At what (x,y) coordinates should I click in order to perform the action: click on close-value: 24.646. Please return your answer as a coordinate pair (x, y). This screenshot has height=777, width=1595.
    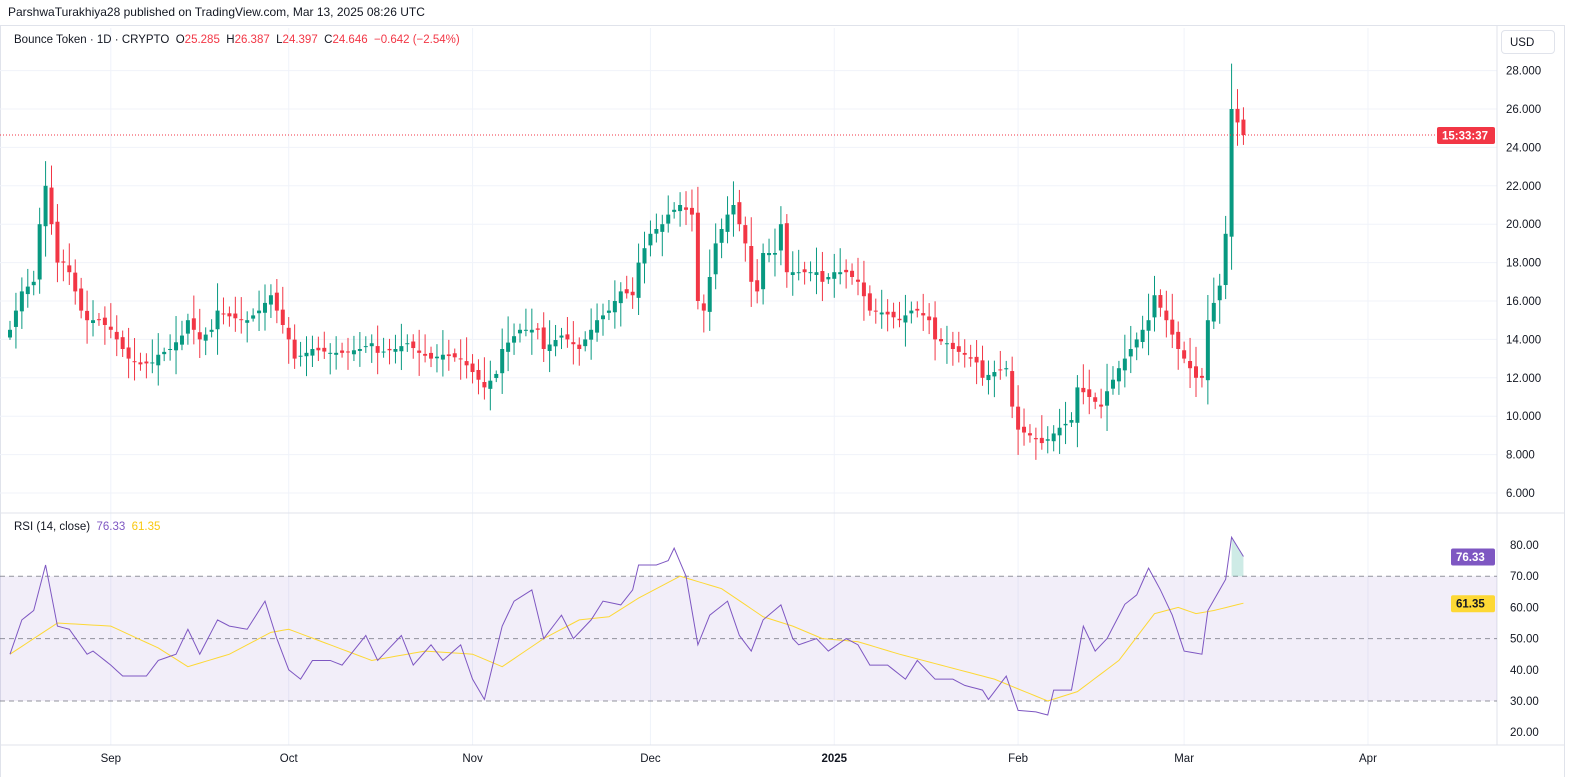
    Looking at the image, I should click on (350, 40).